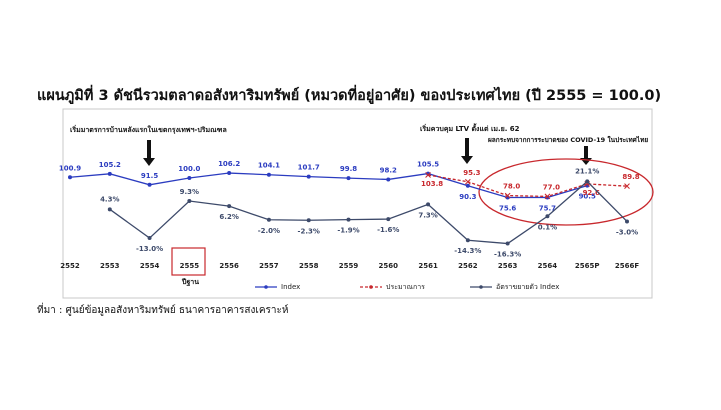 The height and width of the screenshot is (410, 721). What do you see at coordinates (547, 208) in the screenshot?
I see `data-label: 75.7` at bounding box center [547, 208].